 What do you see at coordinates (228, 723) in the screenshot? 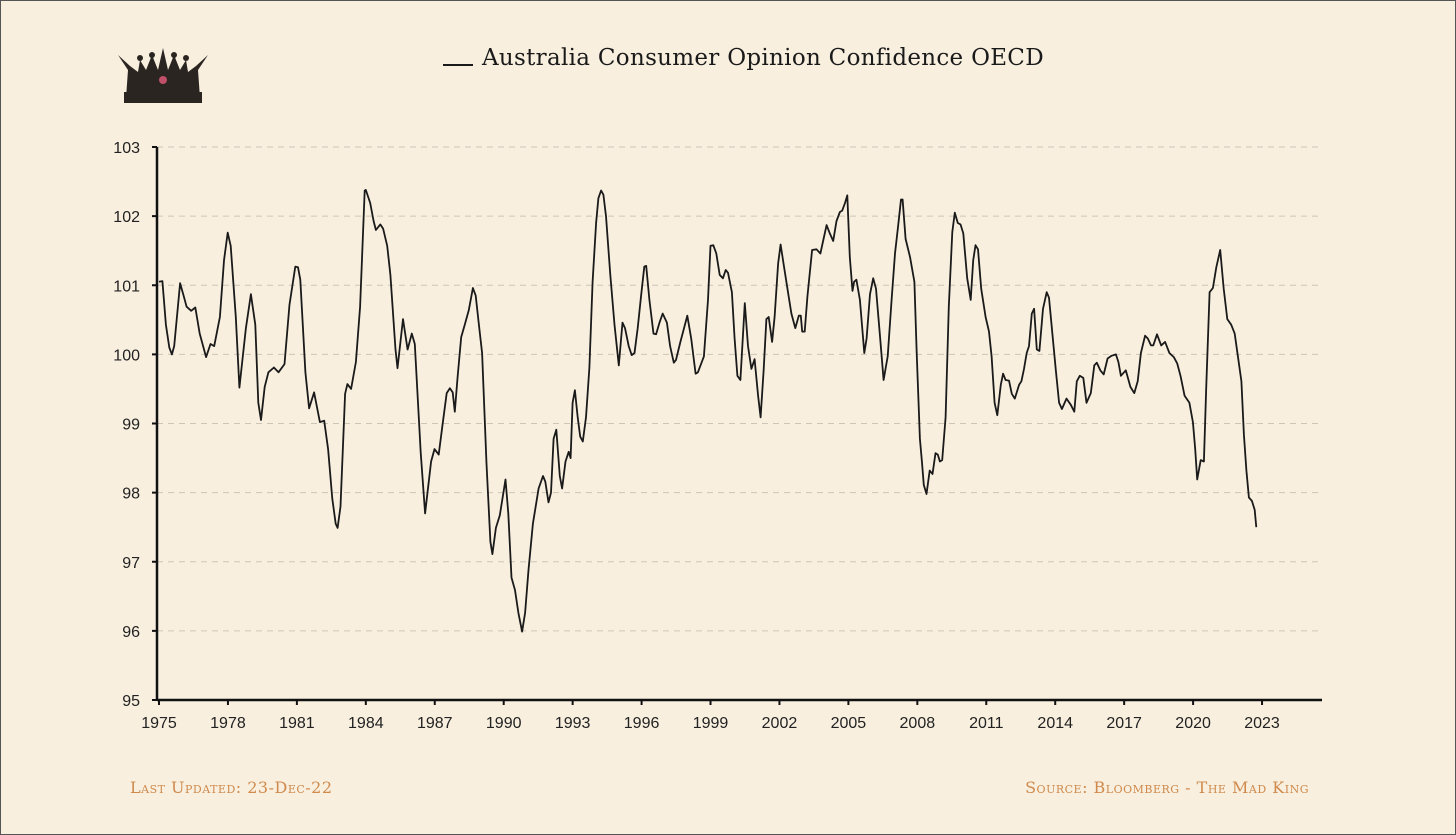
I see `x-tick-label: 1978` at bounding box center [228, 723].